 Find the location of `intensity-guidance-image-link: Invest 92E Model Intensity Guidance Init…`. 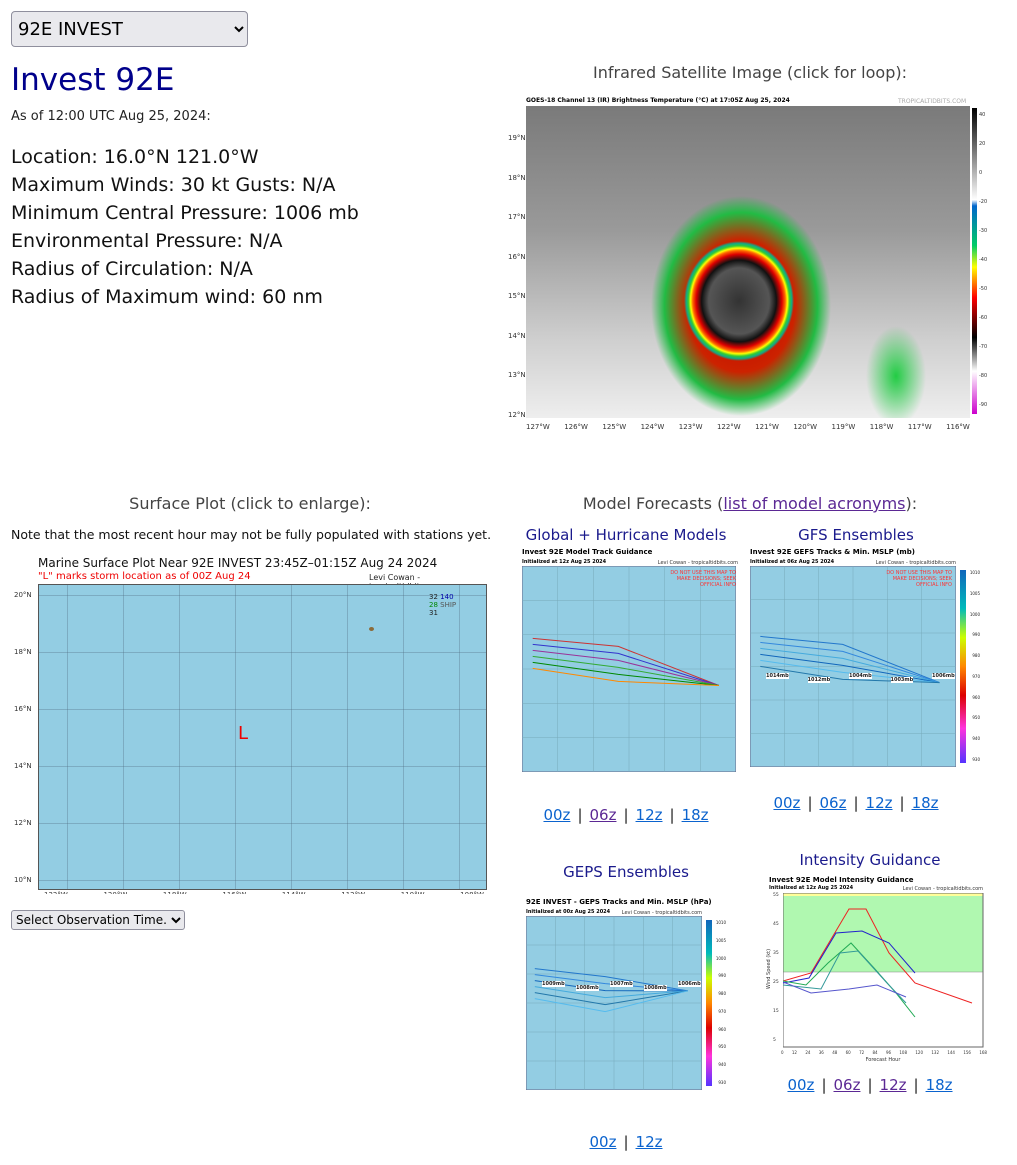

intensity-guidance-image-link: Invest 92E Model Intensity Guidance Init… is located at coordinates (876, 971).